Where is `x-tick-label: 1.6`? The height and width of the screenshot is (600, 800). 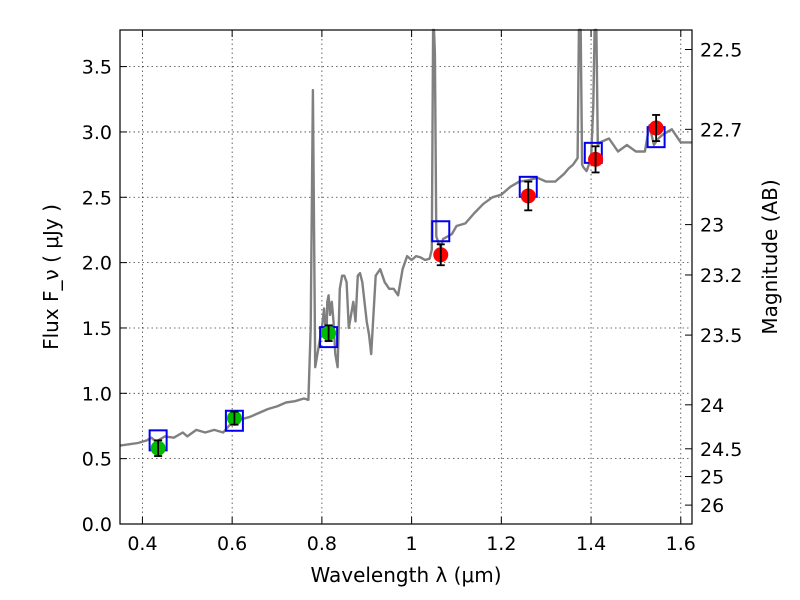 x-tick-label: 1.6 is located at coordinates (681, 544).